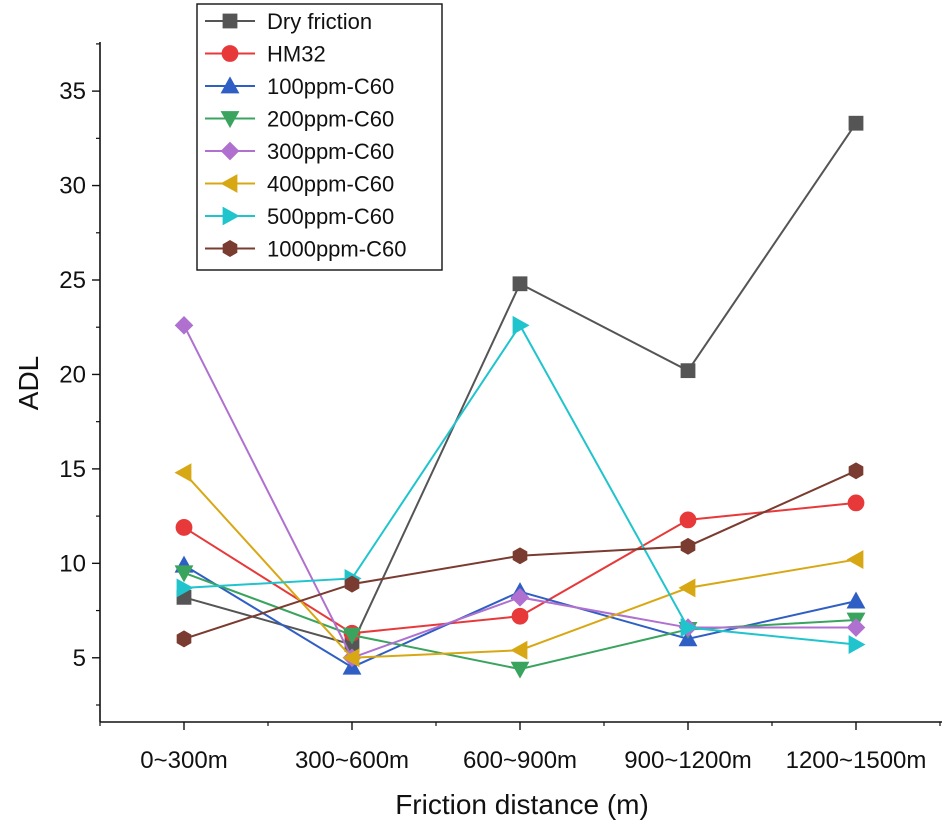 The image size is (950, 834). I want to click on x-tick-label: 900~1200m, so click(687, 760).